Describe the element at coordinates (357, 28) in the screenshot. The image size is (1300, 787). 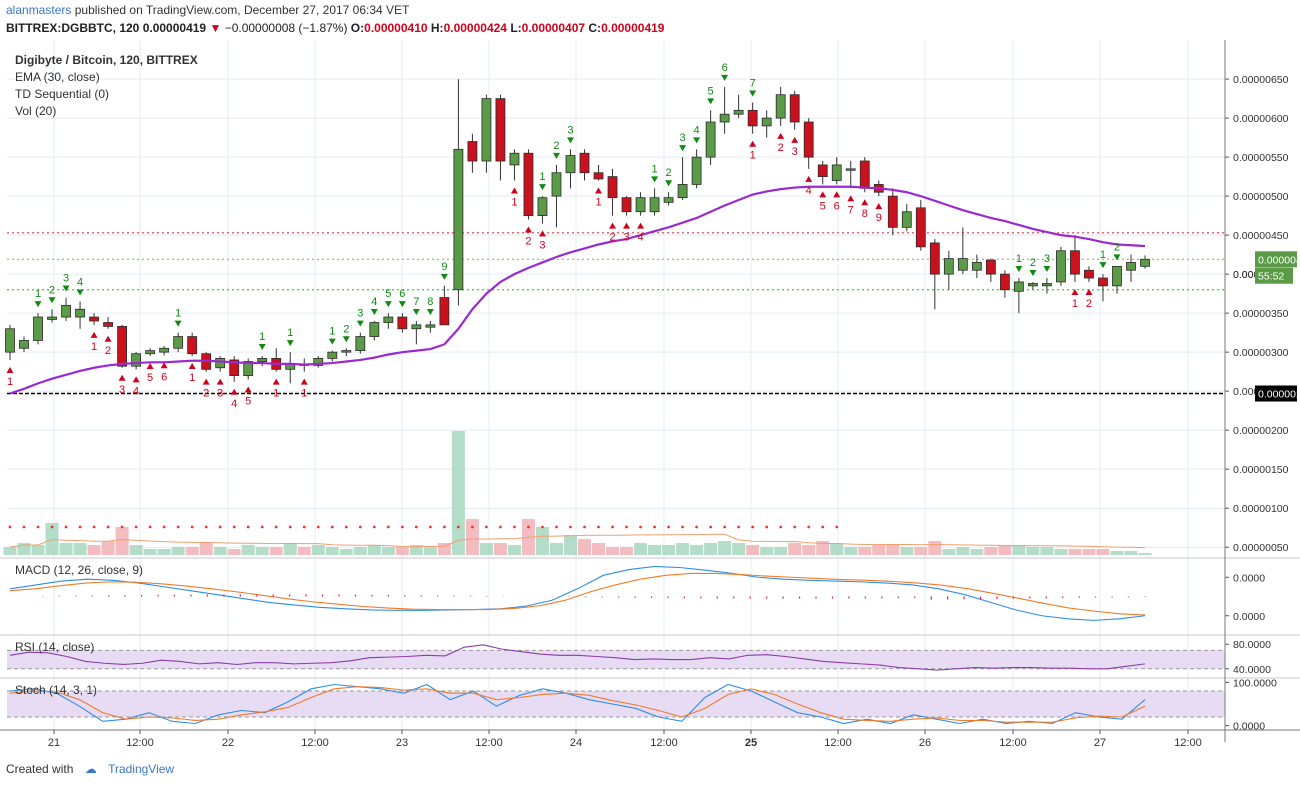
I see `open-label: O:` at that location.